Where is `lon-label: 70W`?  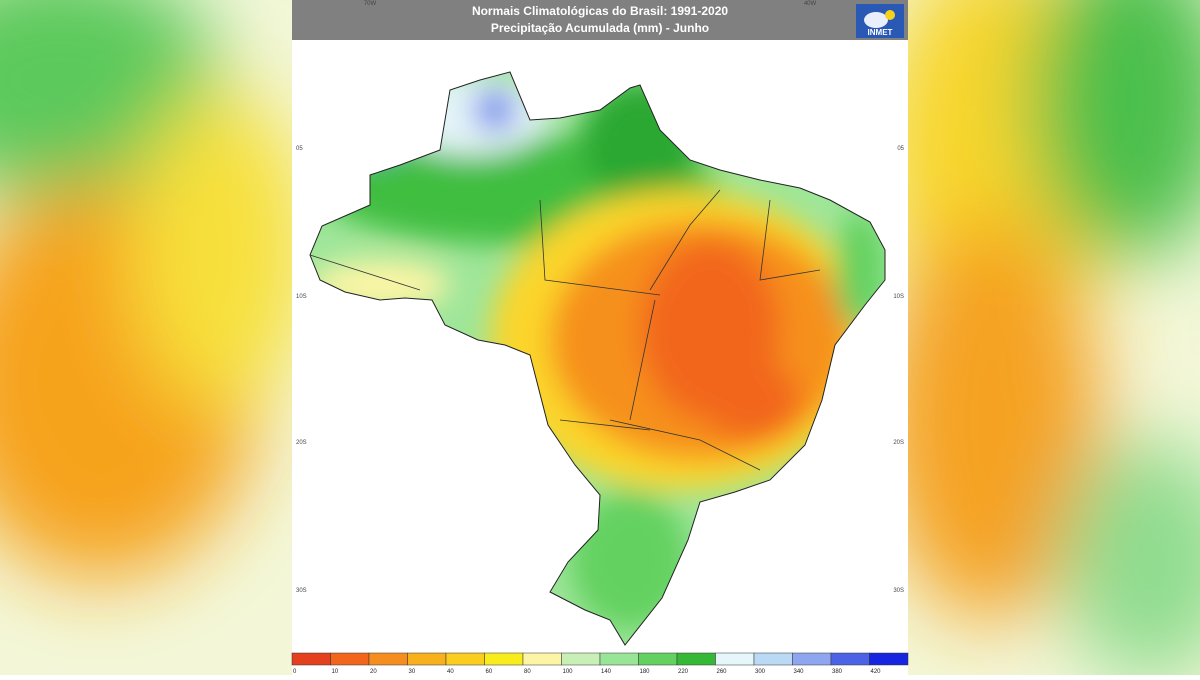
lon-label: 70W is located at coordinates (370, 4).